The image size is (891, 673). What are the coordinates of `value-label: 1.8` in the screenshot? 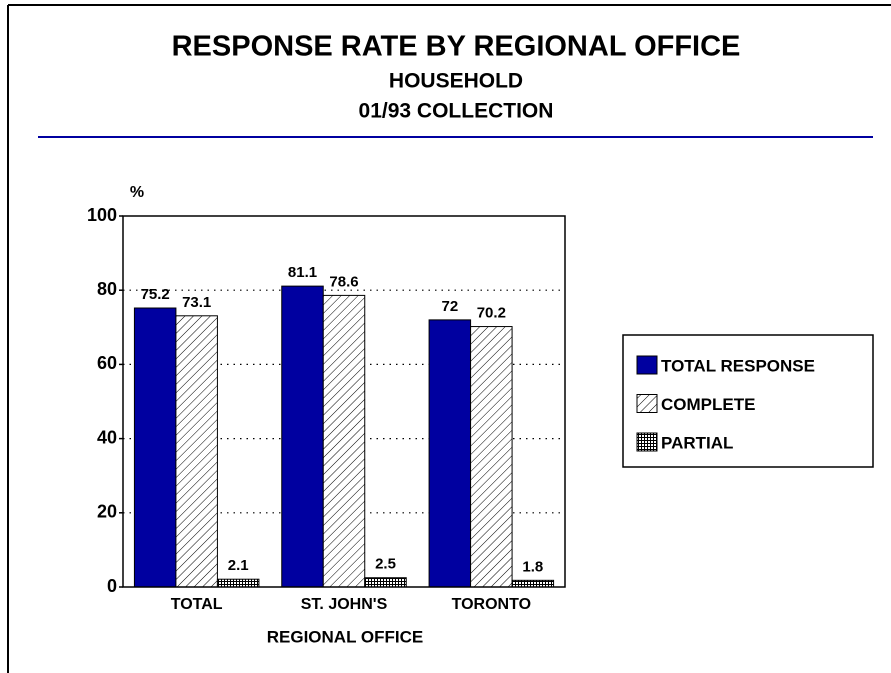 It's located at (532, 566).